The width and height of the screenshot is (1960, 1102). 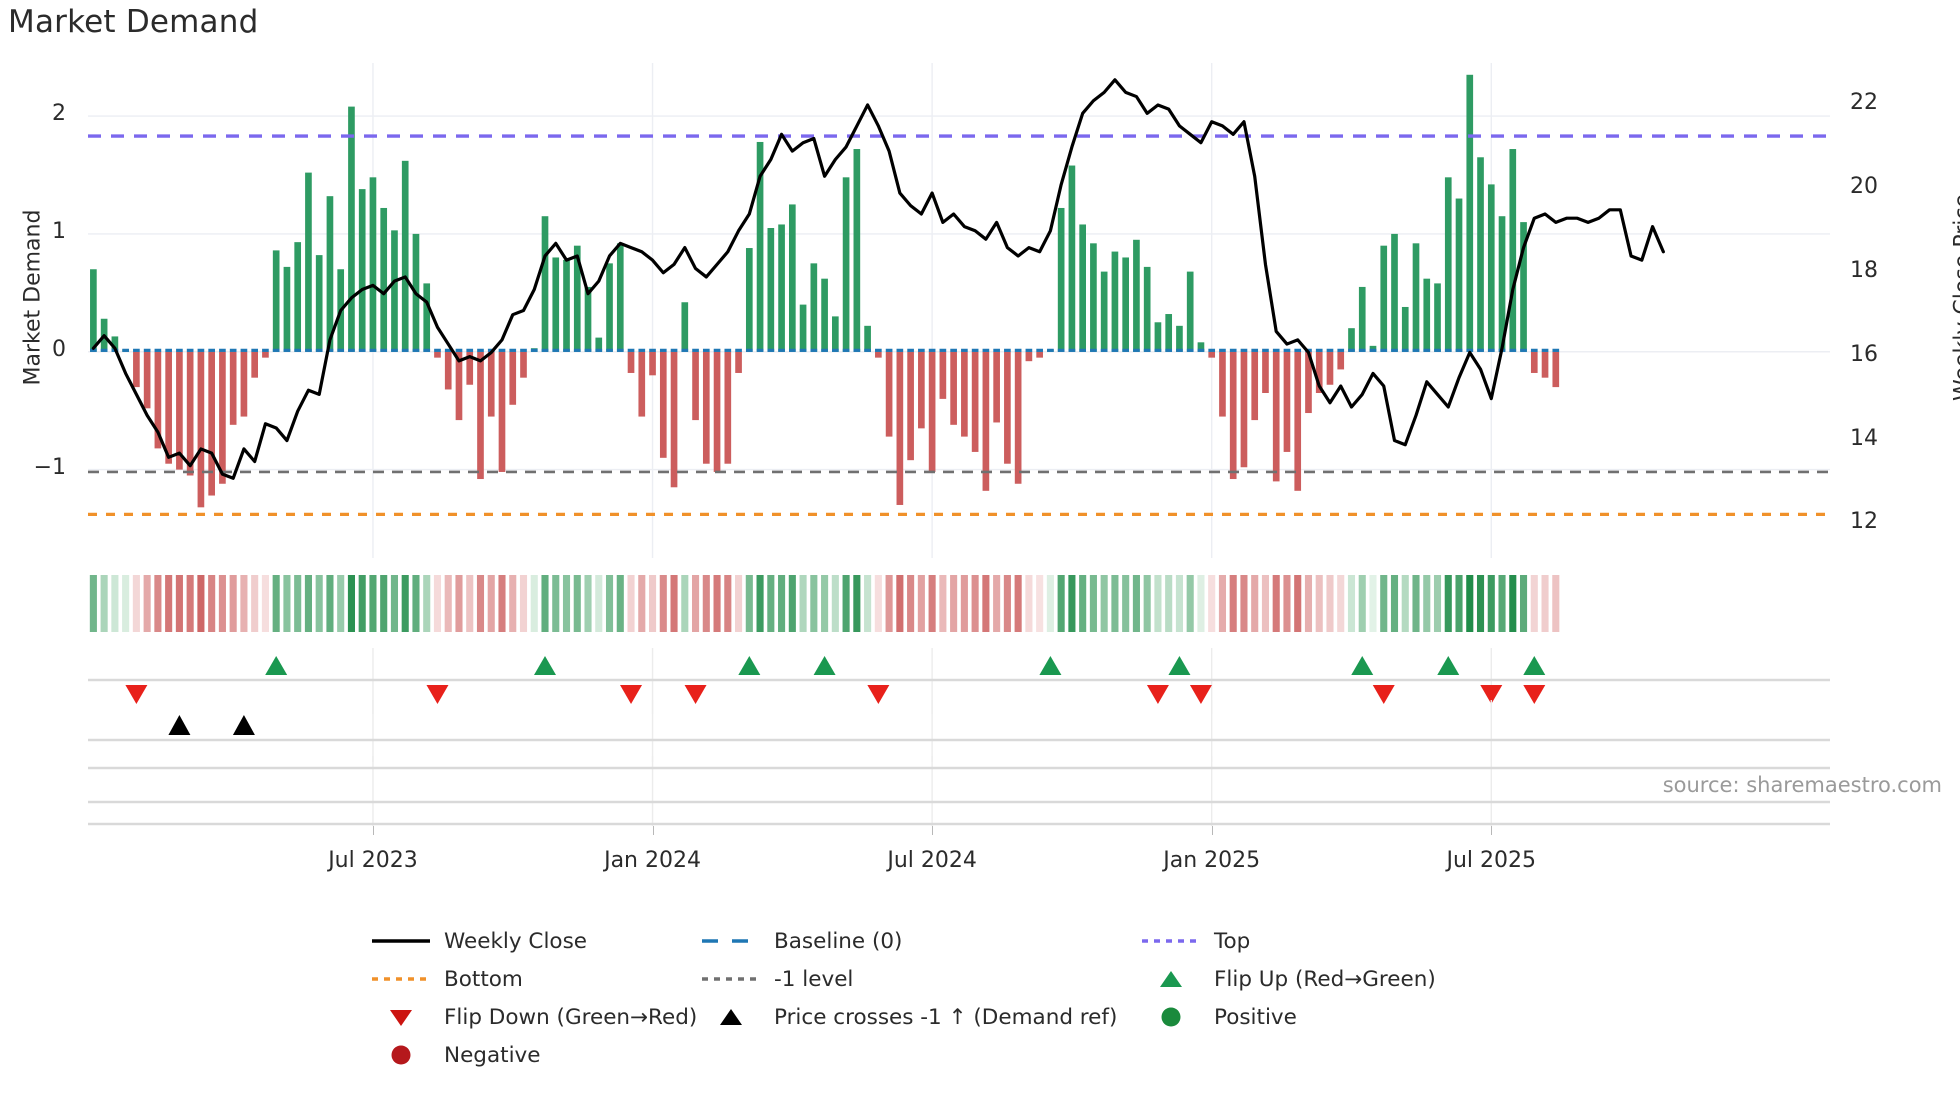 I want to click on legend-line-dotted-icon, so click(x=731, y=979).